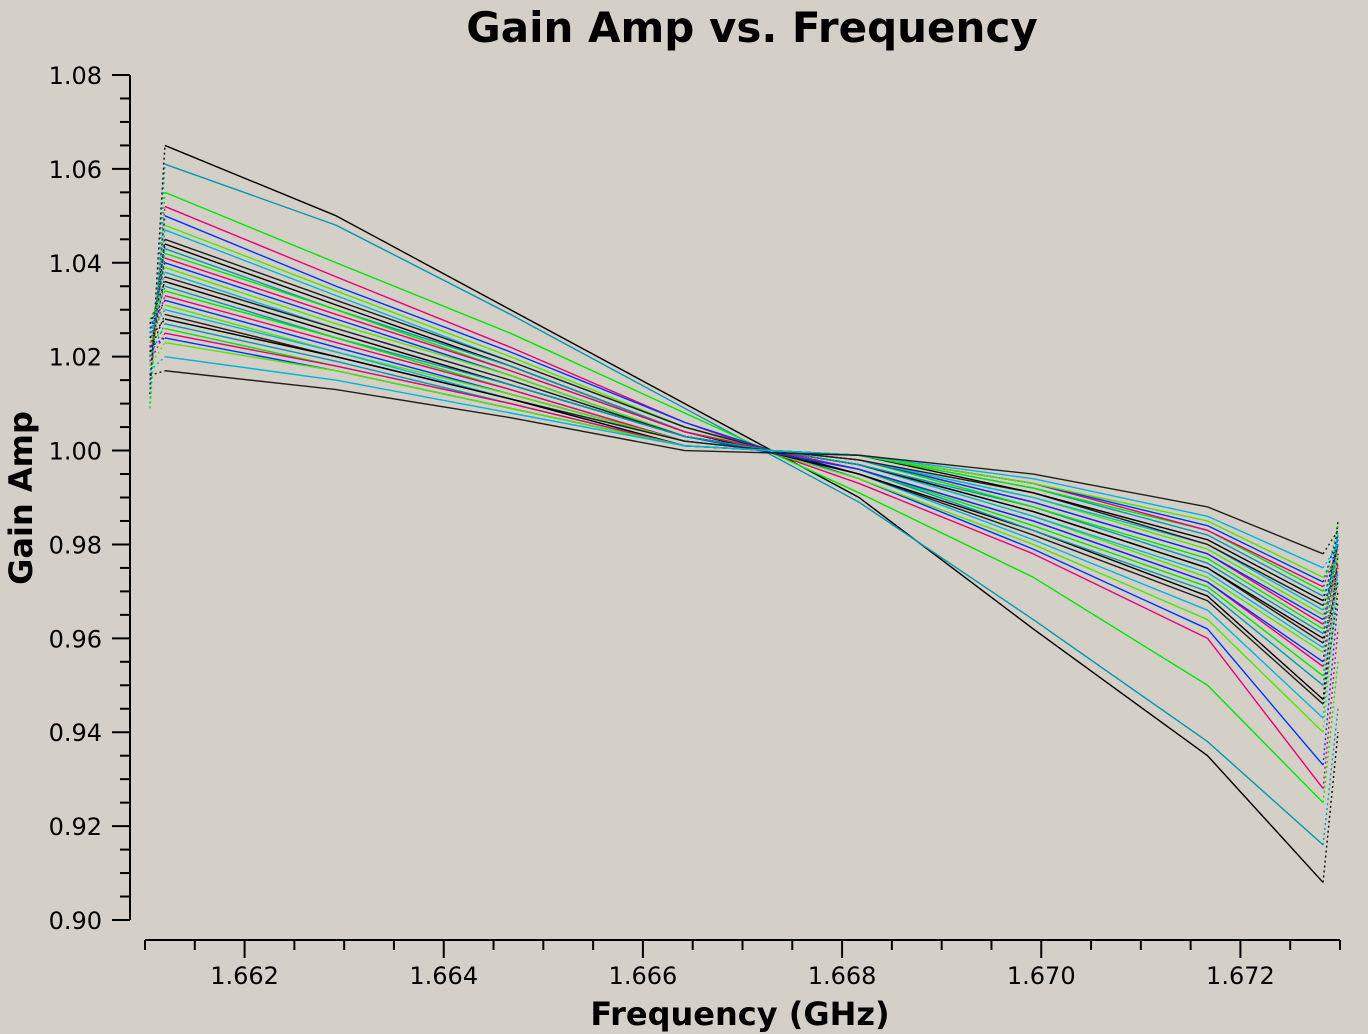 The height and width of the screenshot is (1034, 1368). What do you see at coordinates (842, 976) in the screenshot?
I see `x-tick-label: 1.668` at bounding box center [842, 976].